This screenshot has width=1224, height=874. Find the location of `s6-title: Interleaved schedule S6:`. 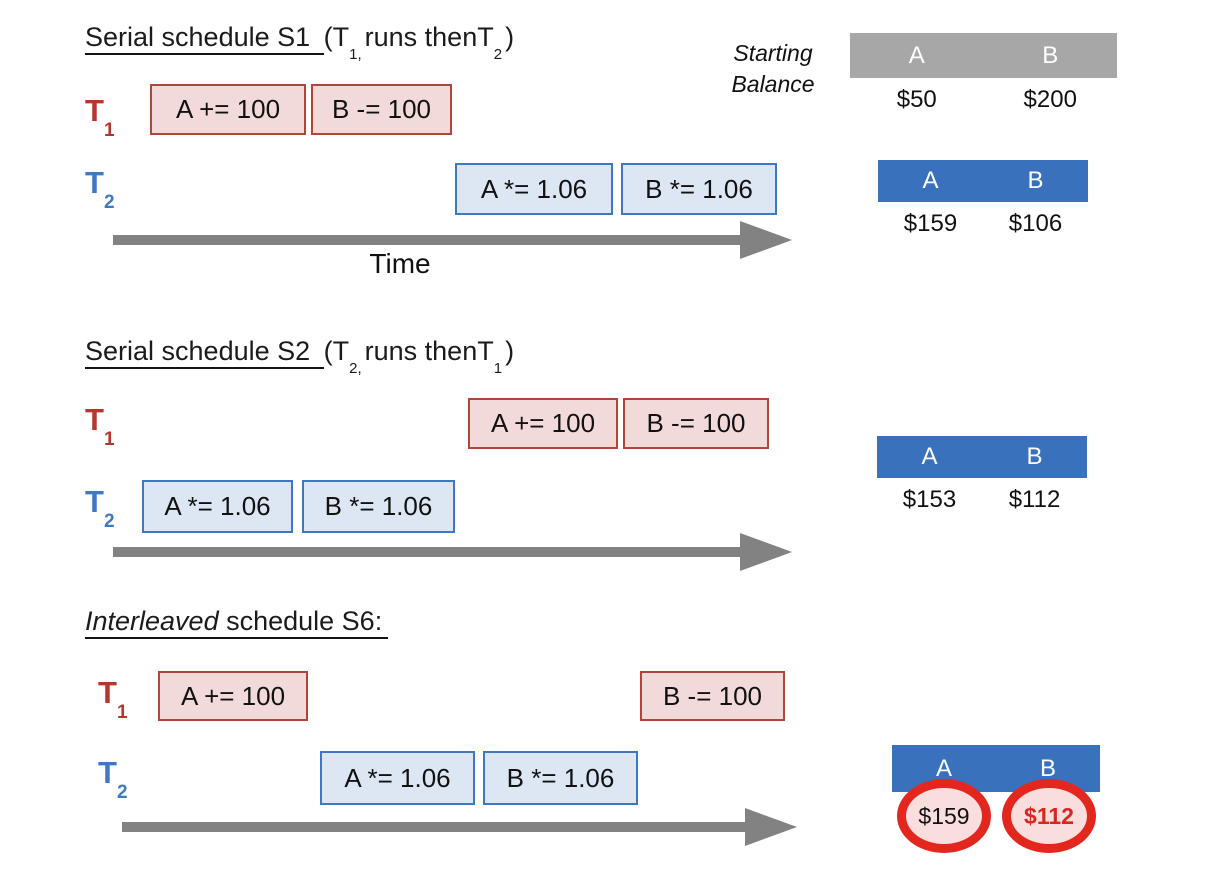

s6-title: Interleaved schedule S6: is located at coordinates (237, 622).